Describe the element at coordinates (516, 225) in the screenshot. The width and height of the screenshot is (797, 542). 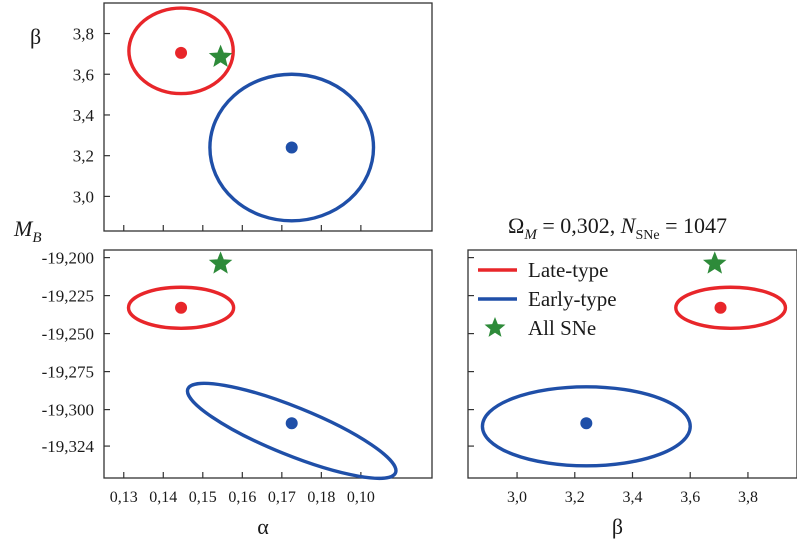
I see `title-omega: Ω` at that location.